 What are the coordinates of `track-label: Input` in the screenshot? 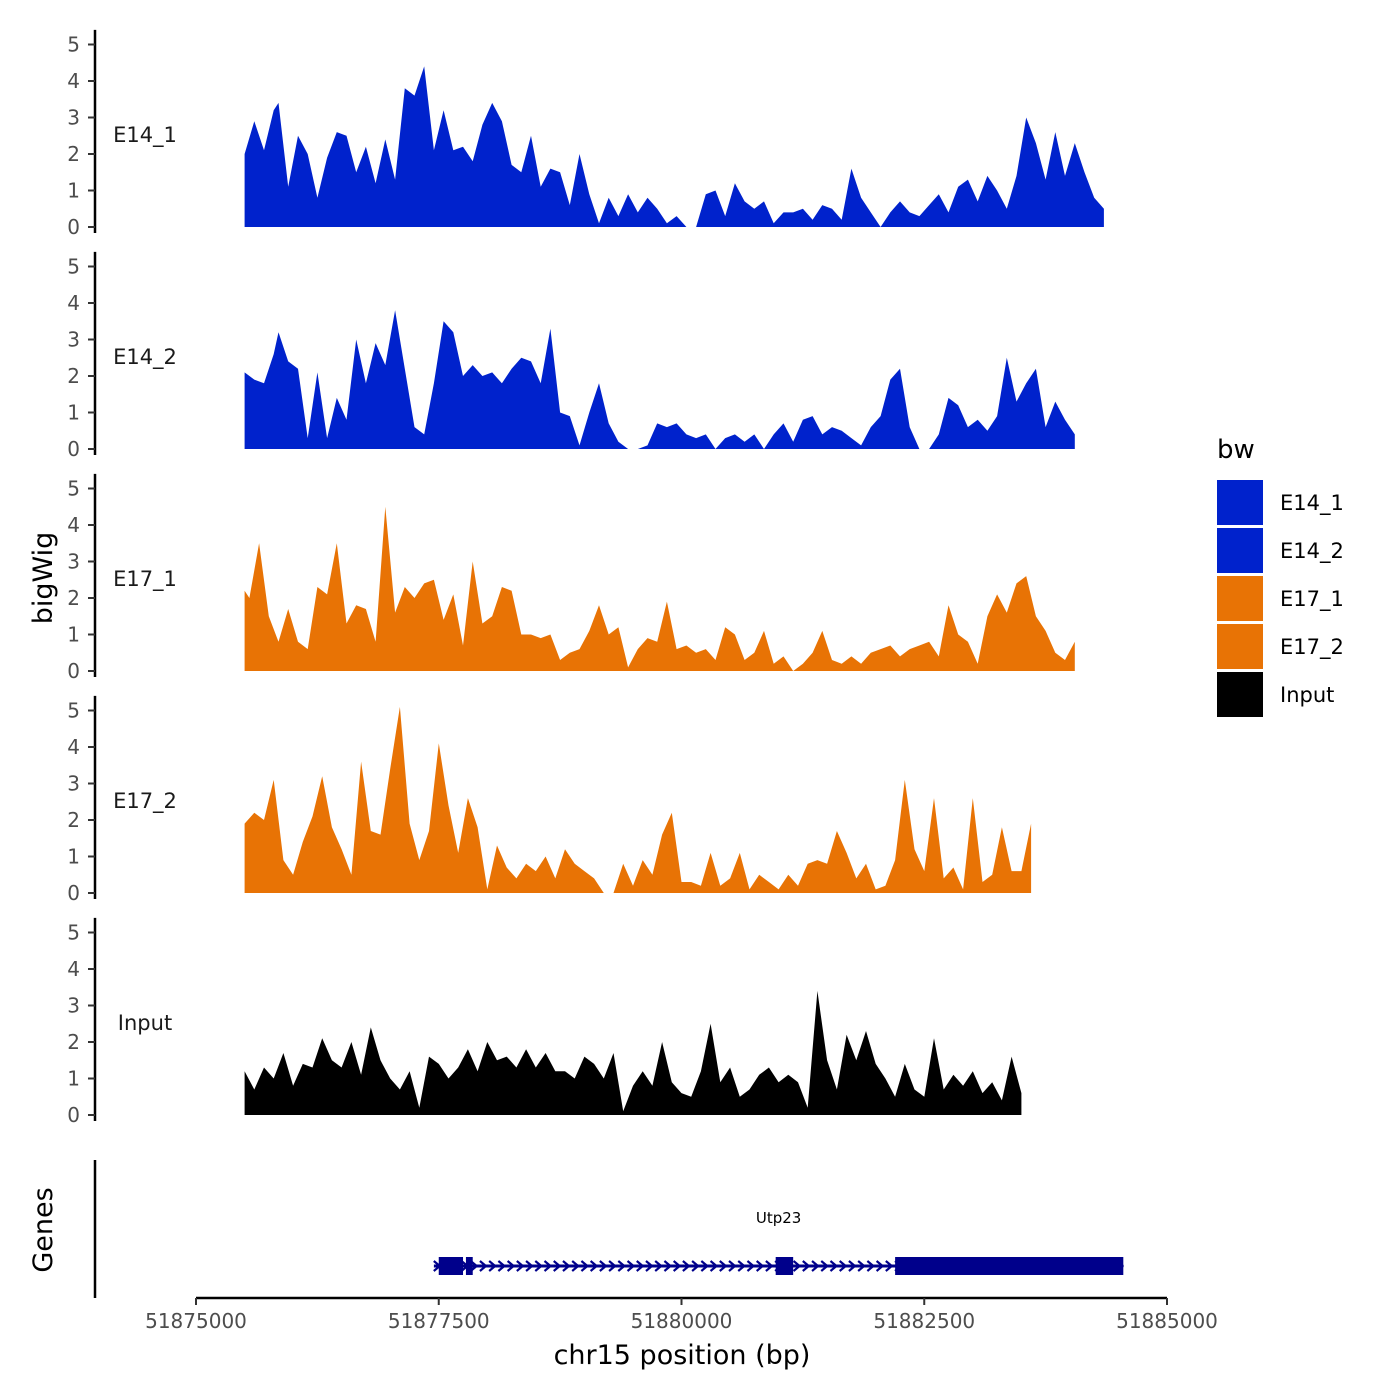 It's located at (145, 1023).